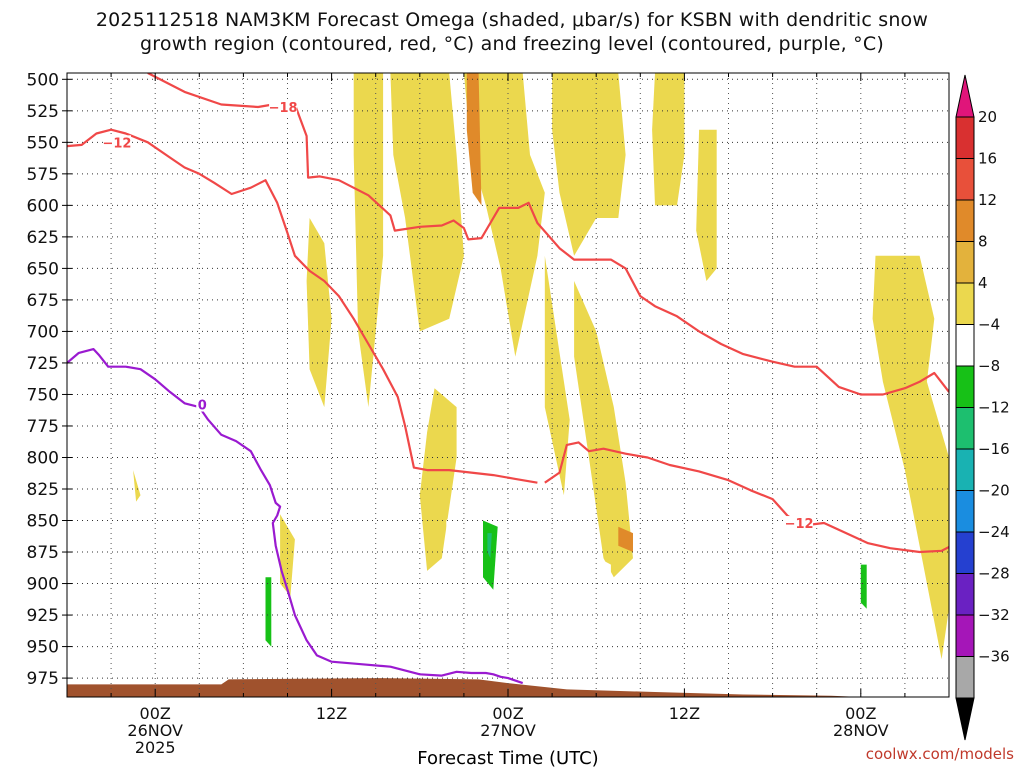  I want to click on colorbar-label-0: 20, so click(987, 117).